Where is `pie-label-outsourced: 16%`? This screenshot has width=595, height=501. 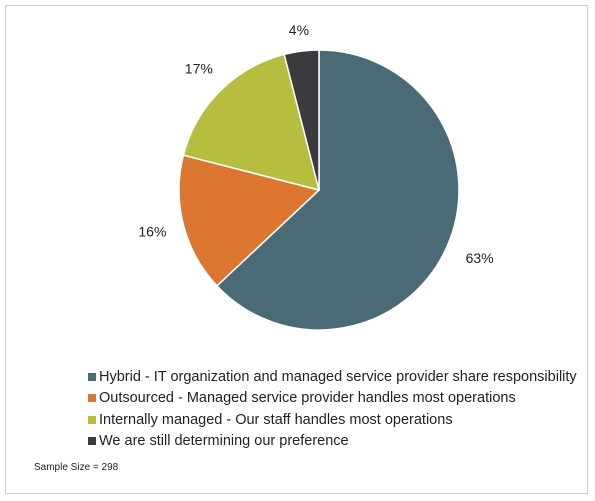 pie-label-outsourced: 16% is located at coordinates (152, 232).